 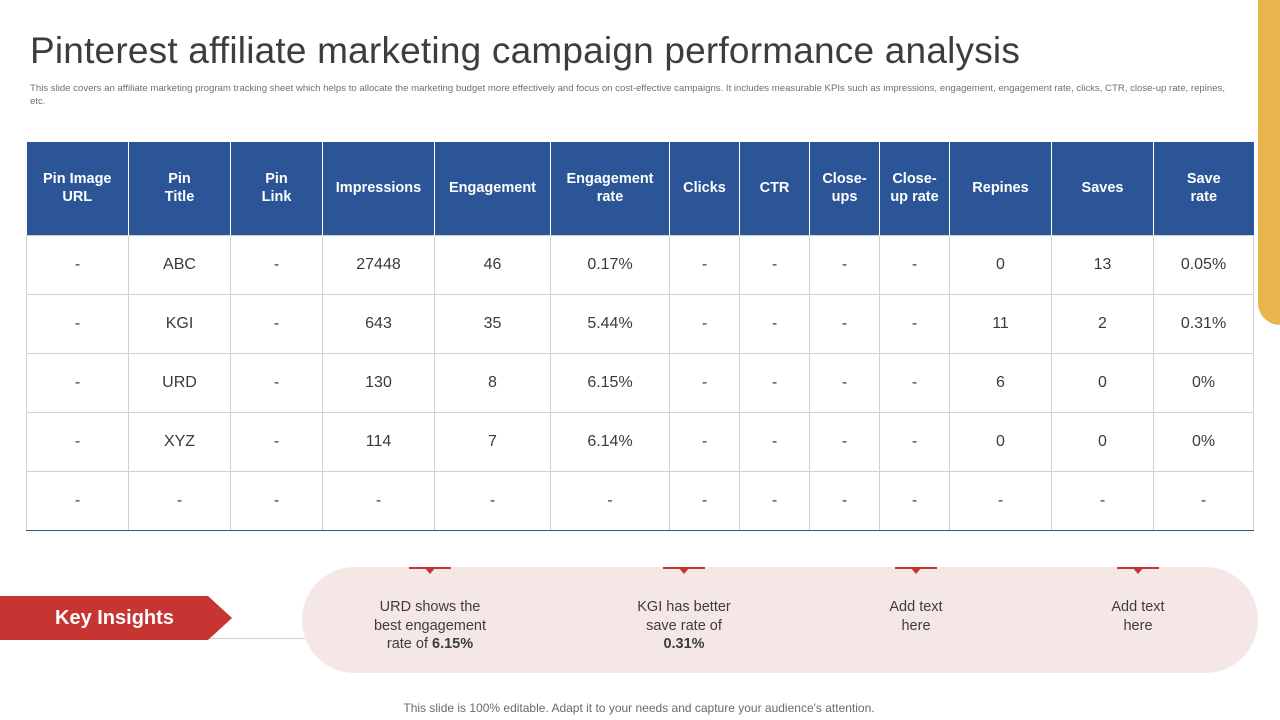 What do you see at coordinates (1000, 323) in the screenshot?
I see `table-cell: 11` at bounding box center [1000, 323].